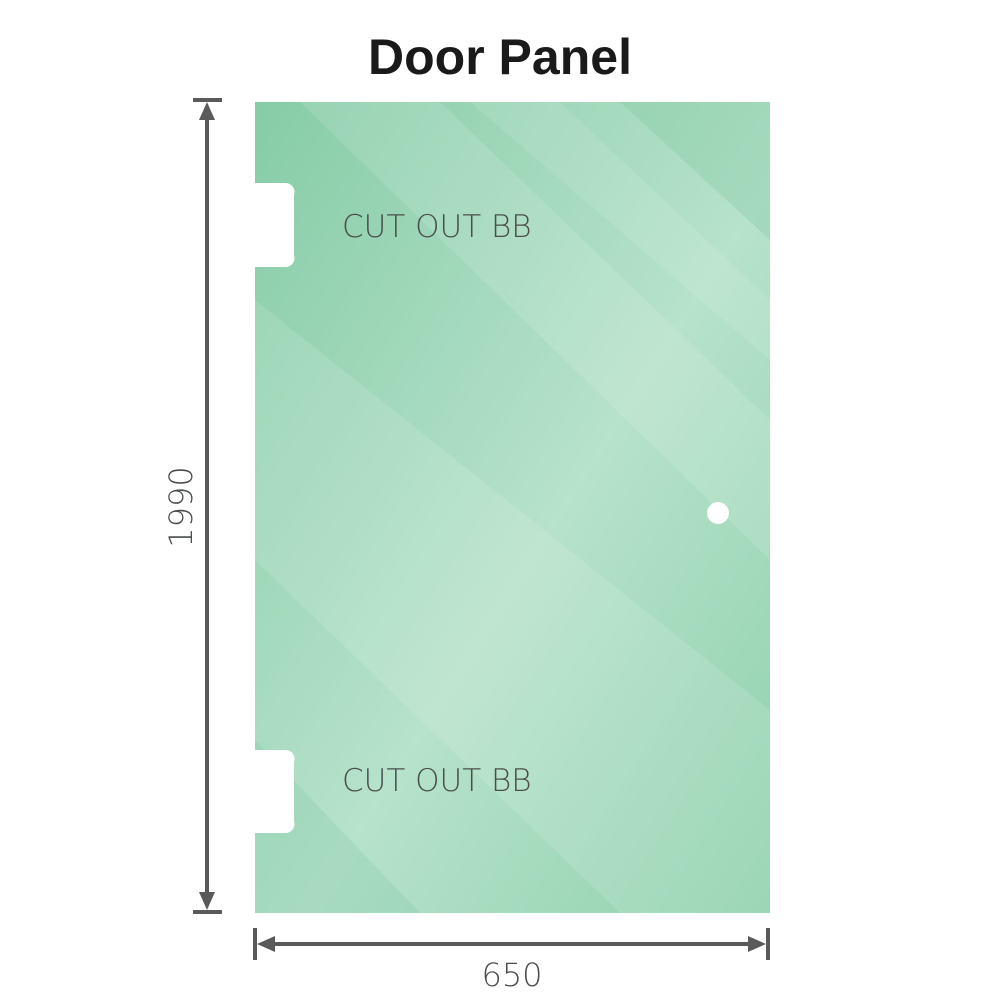  What do you see at coordinates (437, 227) in the screenshot?
I see `cutout-top-label: CUT OUT BB` at bounding box center [437, 227].